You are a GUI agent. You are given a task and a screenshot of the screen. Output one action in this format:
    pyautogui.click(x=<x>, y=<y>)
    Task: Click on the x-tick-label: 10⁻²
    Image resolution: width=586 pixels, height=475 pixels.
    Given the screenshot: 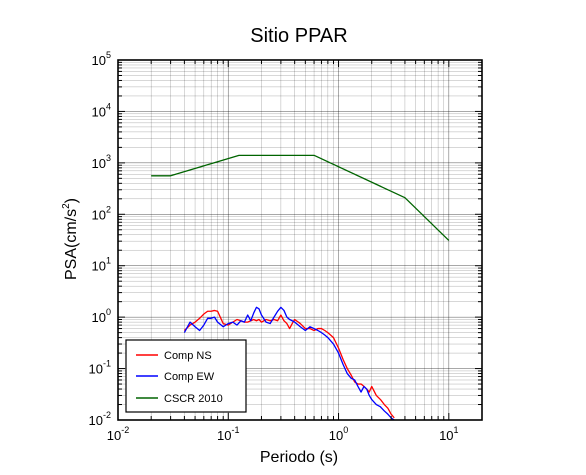 What is the action you would take?
    pyautogui.click(x=118, y=434)
    